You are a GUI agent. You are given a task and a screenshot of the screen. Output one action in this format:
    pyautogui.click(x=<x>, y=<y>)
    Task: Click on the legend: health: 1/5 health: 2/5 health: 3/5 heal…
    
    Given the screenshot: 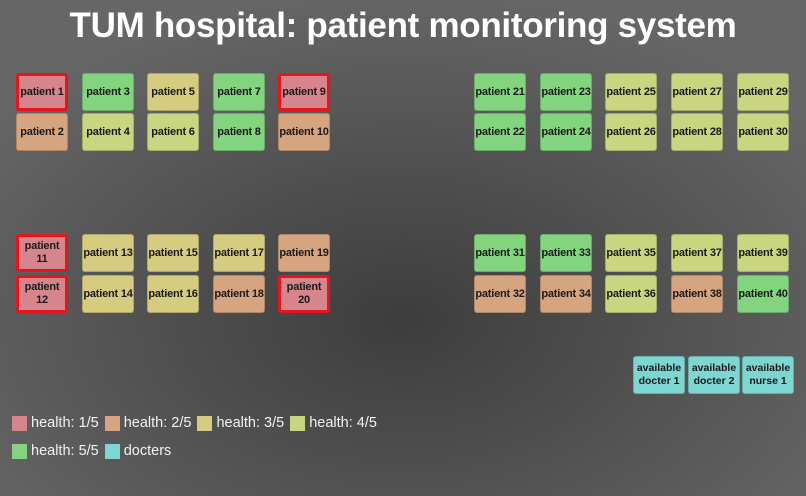 What is the action you would take?
    pyautogui.click(x=212, y=442)
    